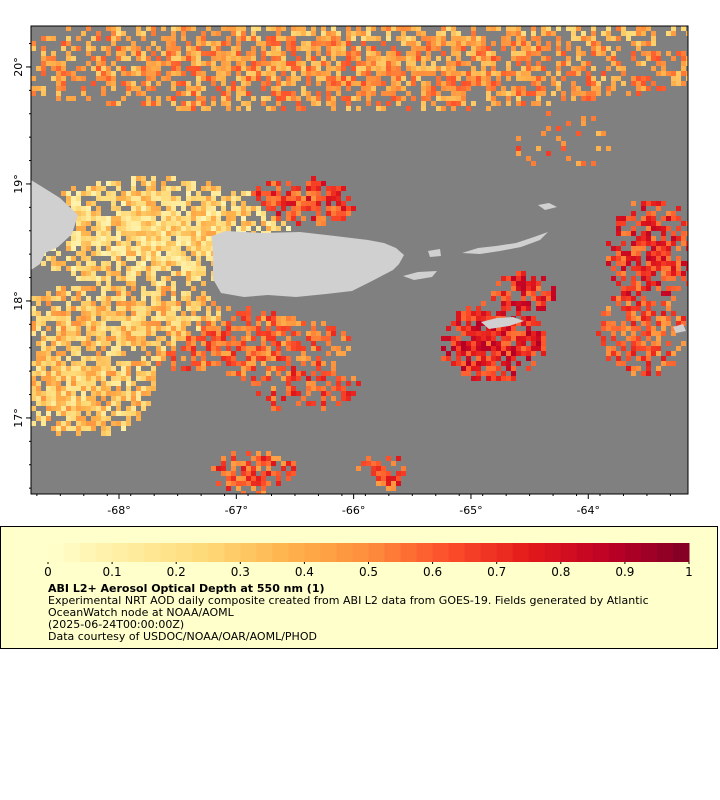  Describe the element at coordinates (624, 572) in the screenshot. I see `colorbar-tick-label: 0.9` at that location.